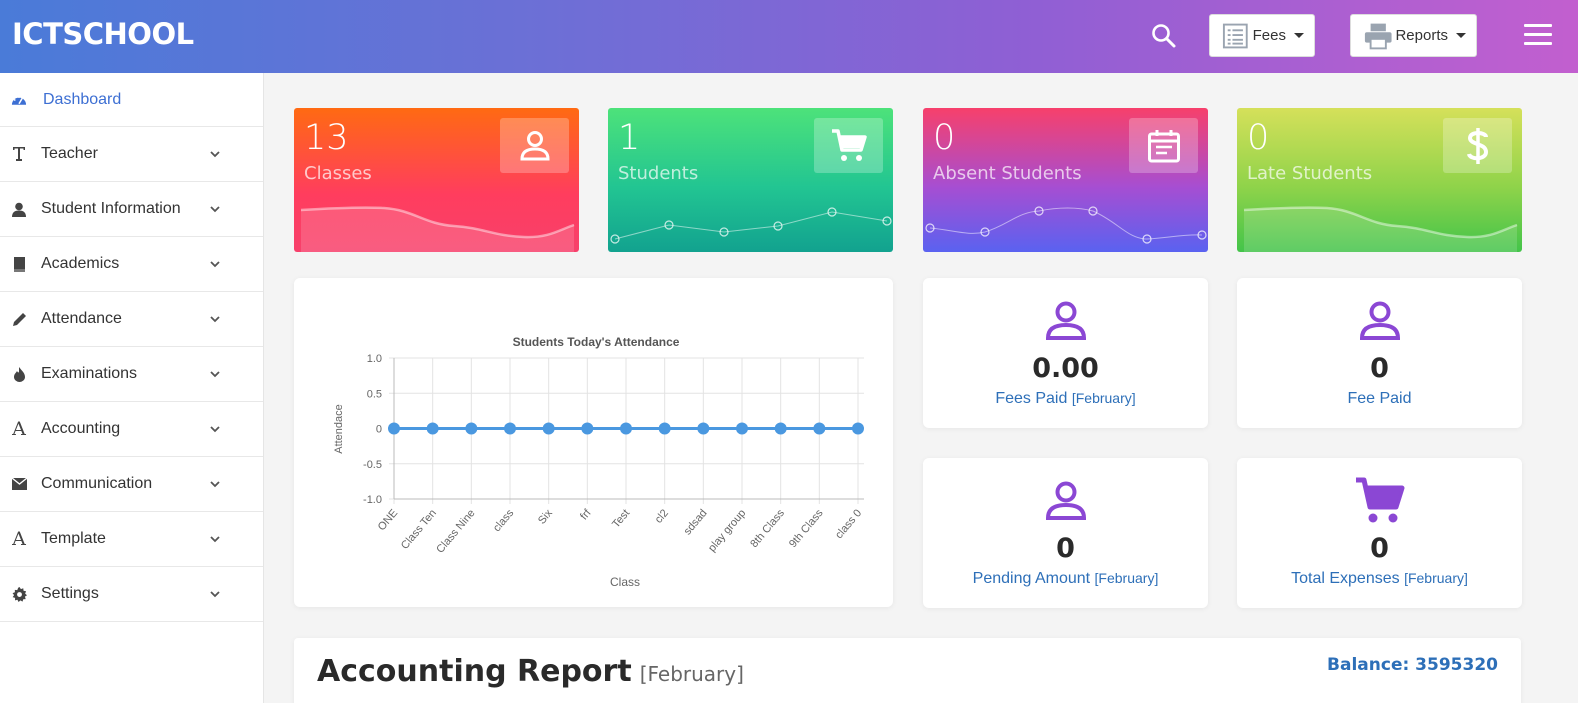 Image resolution: width=1578 pixels, height=703 pixels. Describe the element at coordinates (19, 100) in the screenshot. I see `dashboard-icon` at that location.